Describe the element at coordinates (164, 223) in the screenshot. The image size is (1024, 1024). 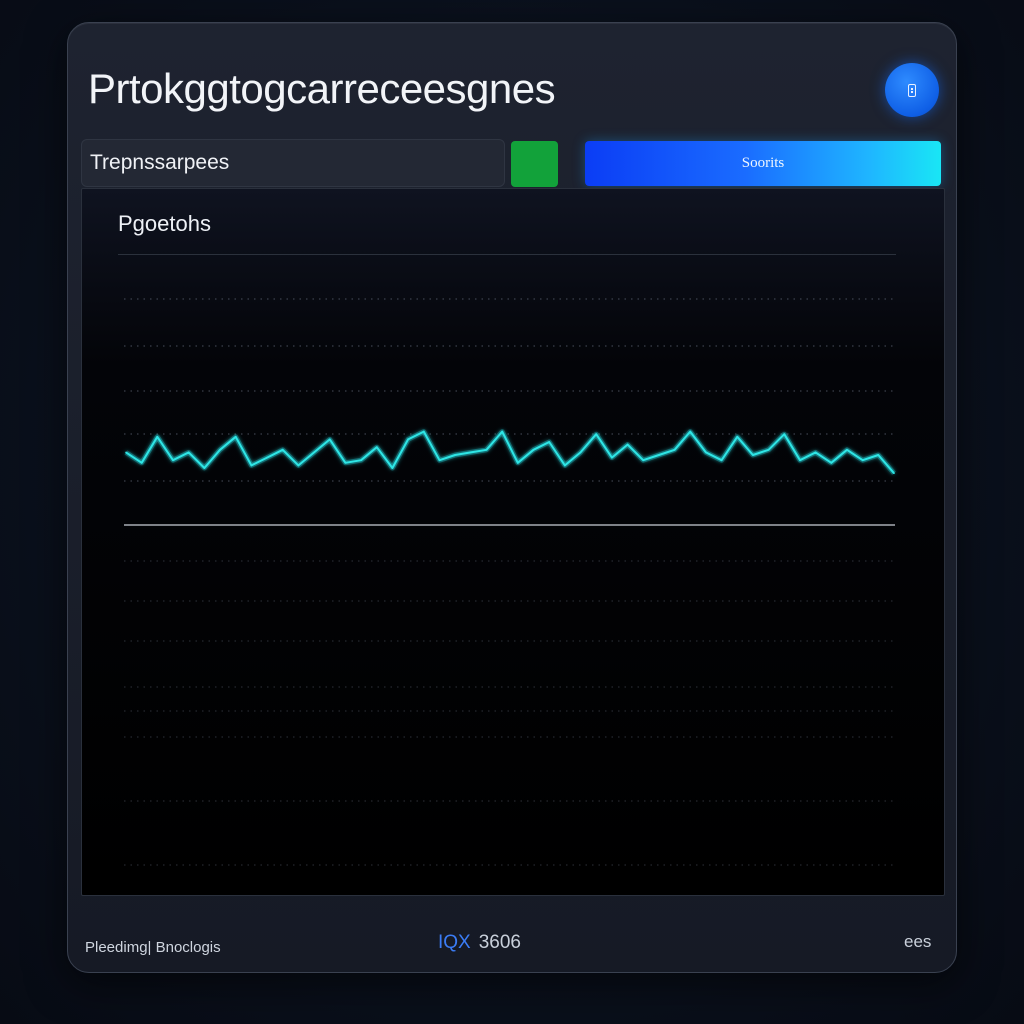
I see `panel-title: Pgoetohs` at that location.